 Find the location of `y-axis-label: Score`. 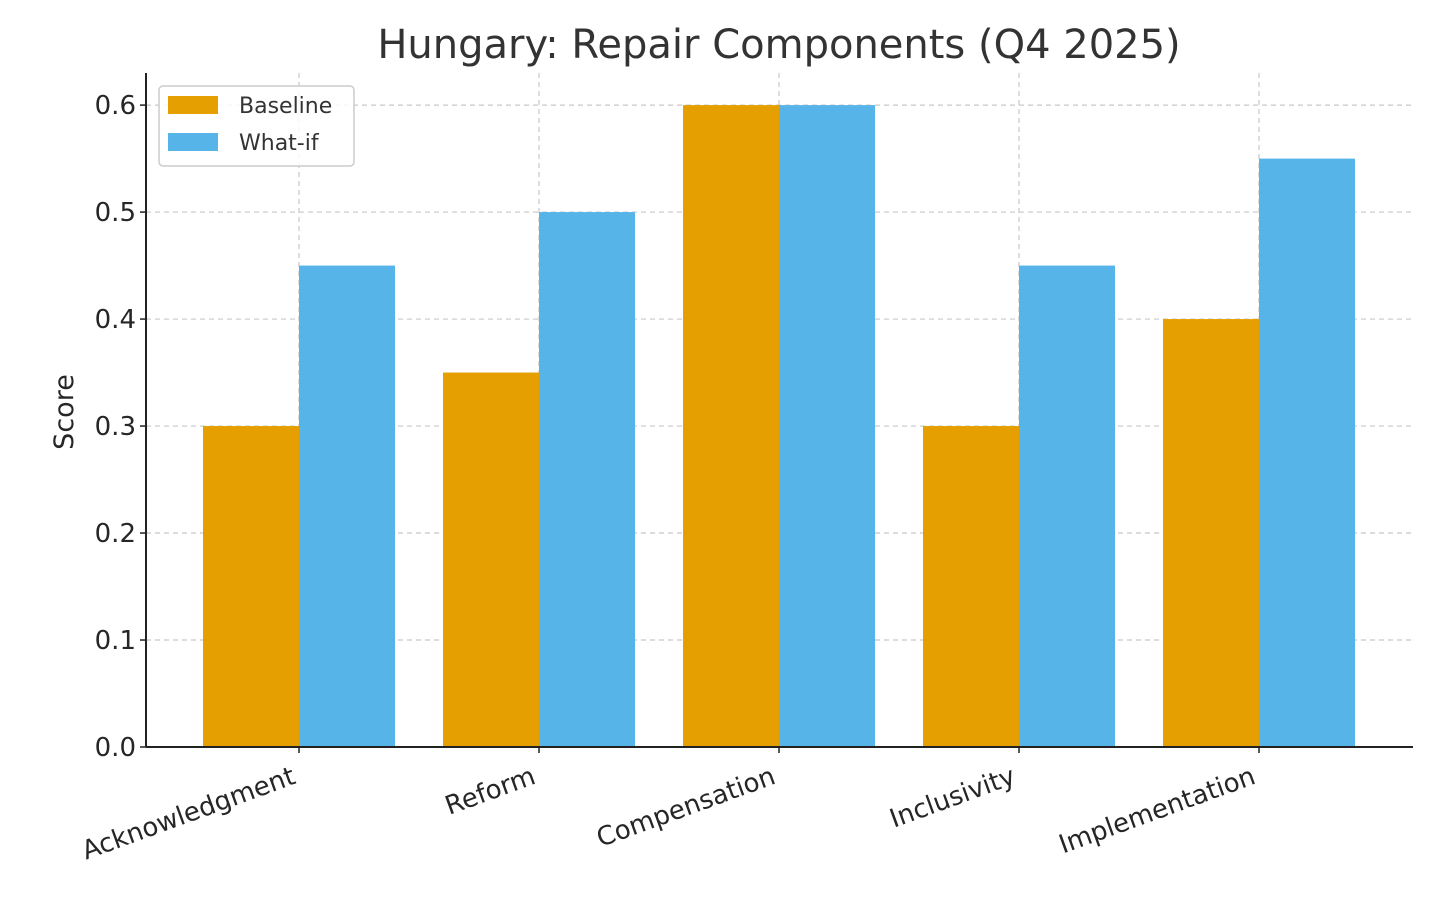

y-axis-label: Score is located at coordinates (64, 412).